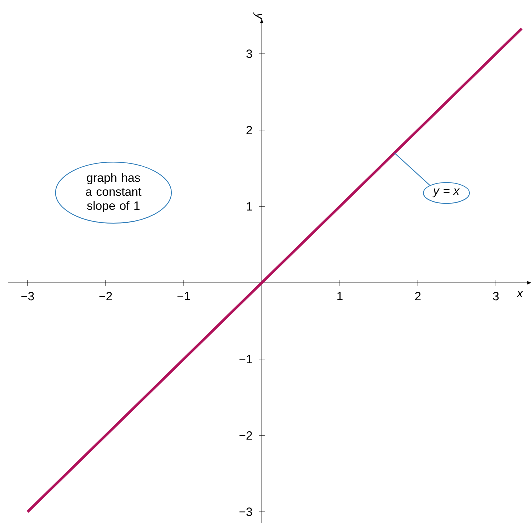 Image resolution: width=531 pixels, height=524 pixels. What do you see at coordinates (184, 296) in the screenshot?
I see `x-tick-label: −1` at bounding box center [184, 296].